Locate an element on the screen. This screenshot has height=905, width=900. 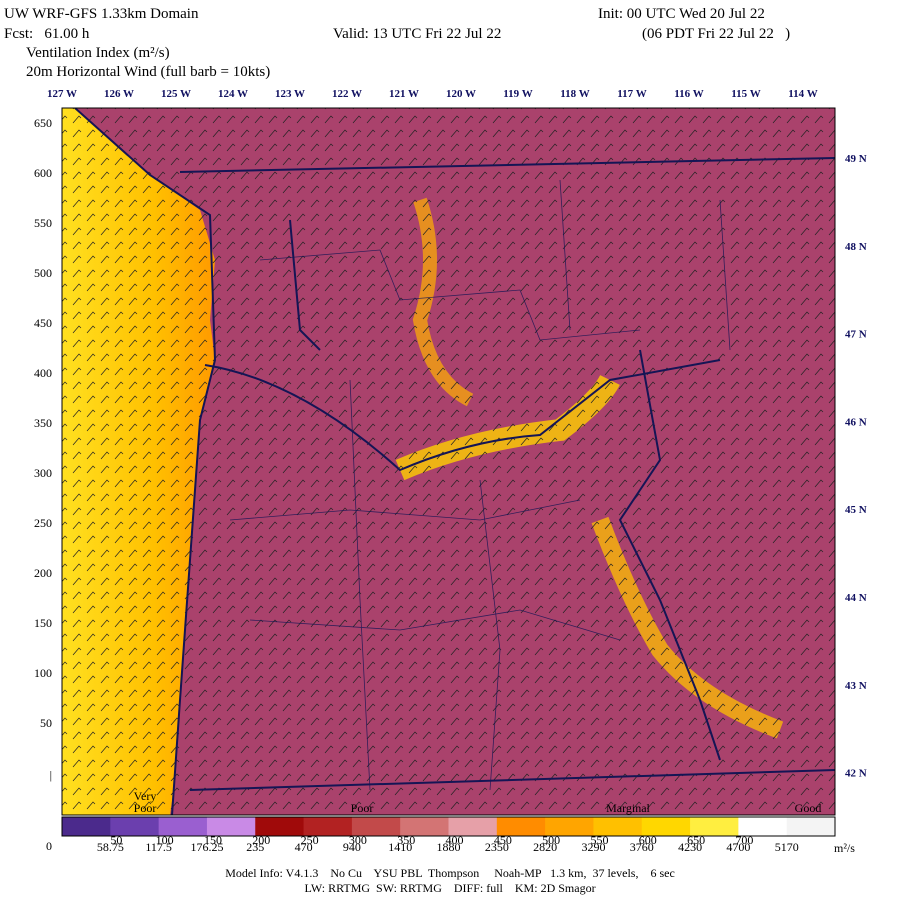
latitude-label: 47 N is located at coordinates (856, 335).